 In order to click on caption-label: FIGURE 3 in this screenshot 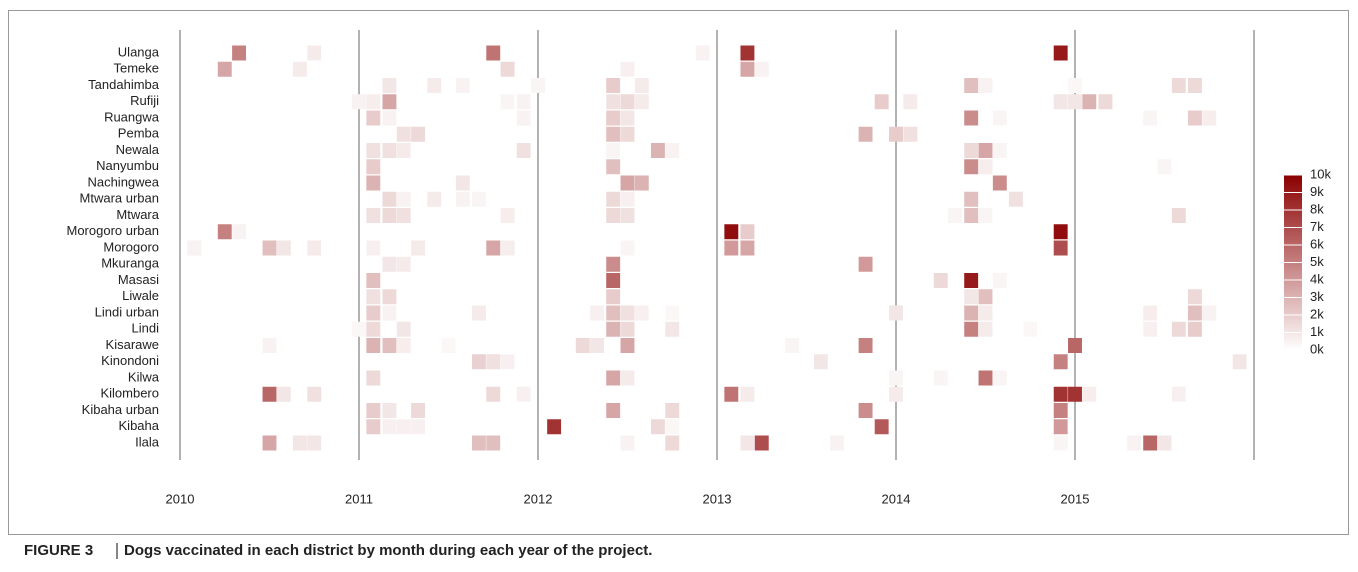, I will do `click(58, 550)`.